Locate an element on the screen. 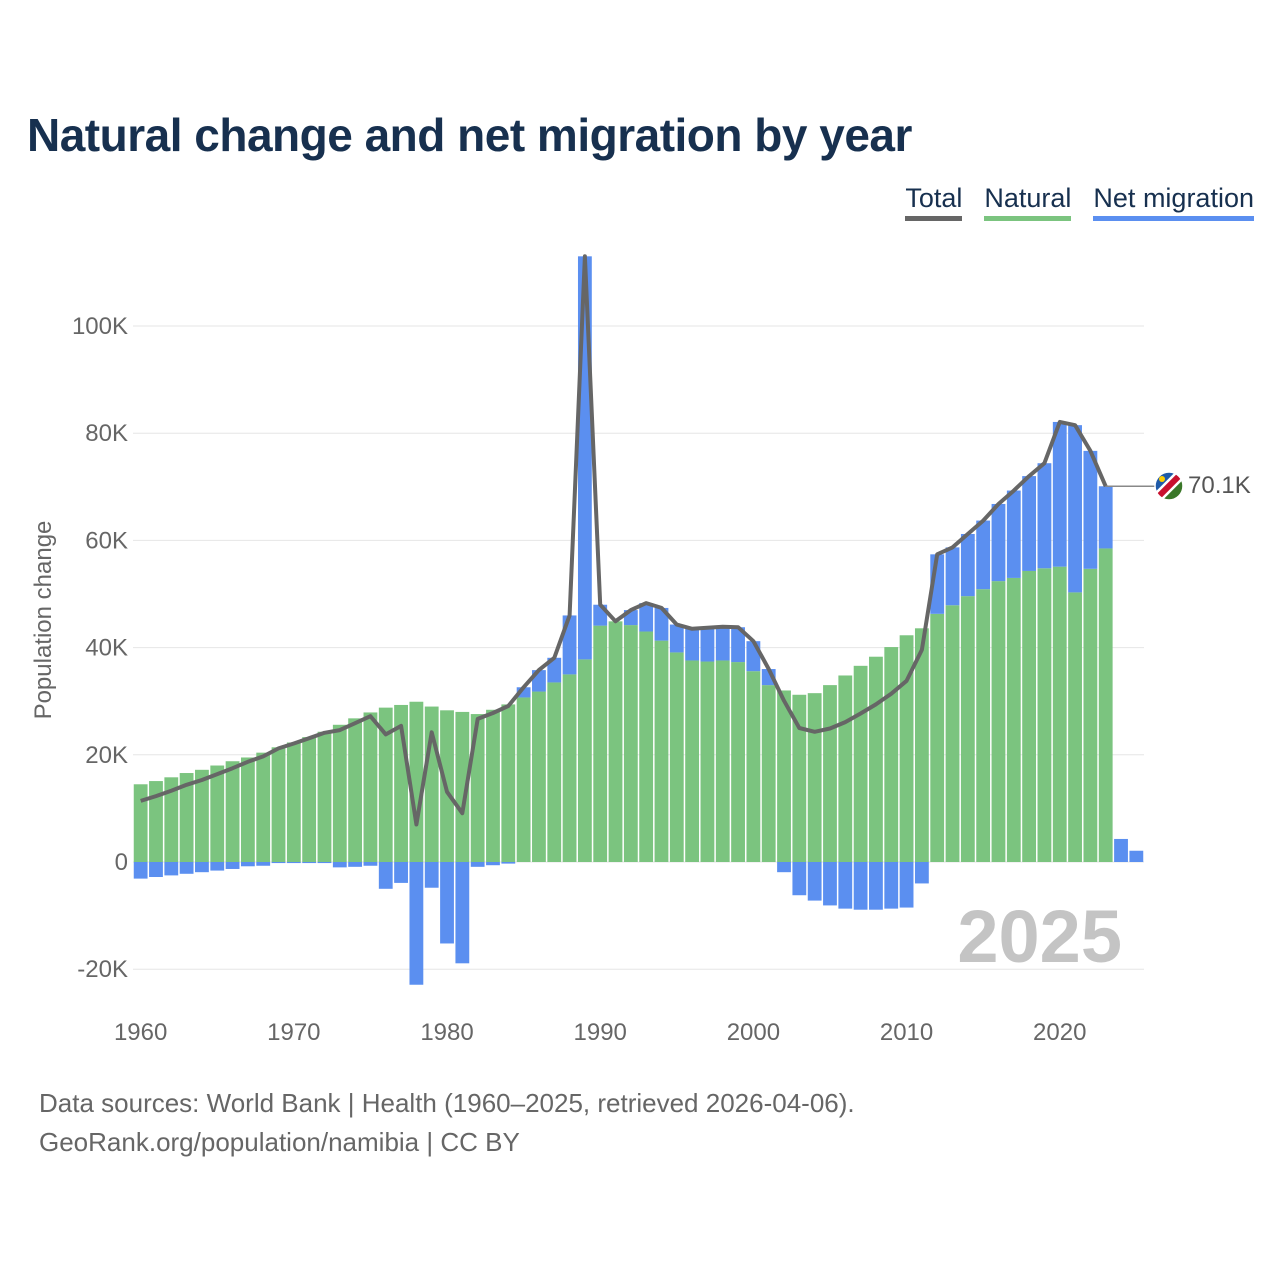 The image size is (1280, 1280). end-value-label: 70.1K is located at coordinates (1219, 485).